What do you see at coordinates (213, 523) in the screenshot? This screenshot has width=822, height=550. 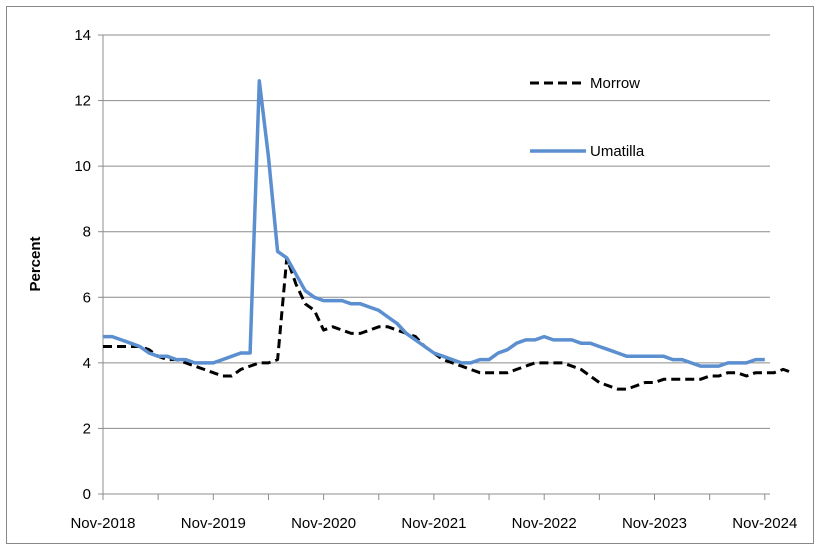 I see `x-tick-label: Nov-2019` at bounding box center [213, 523].